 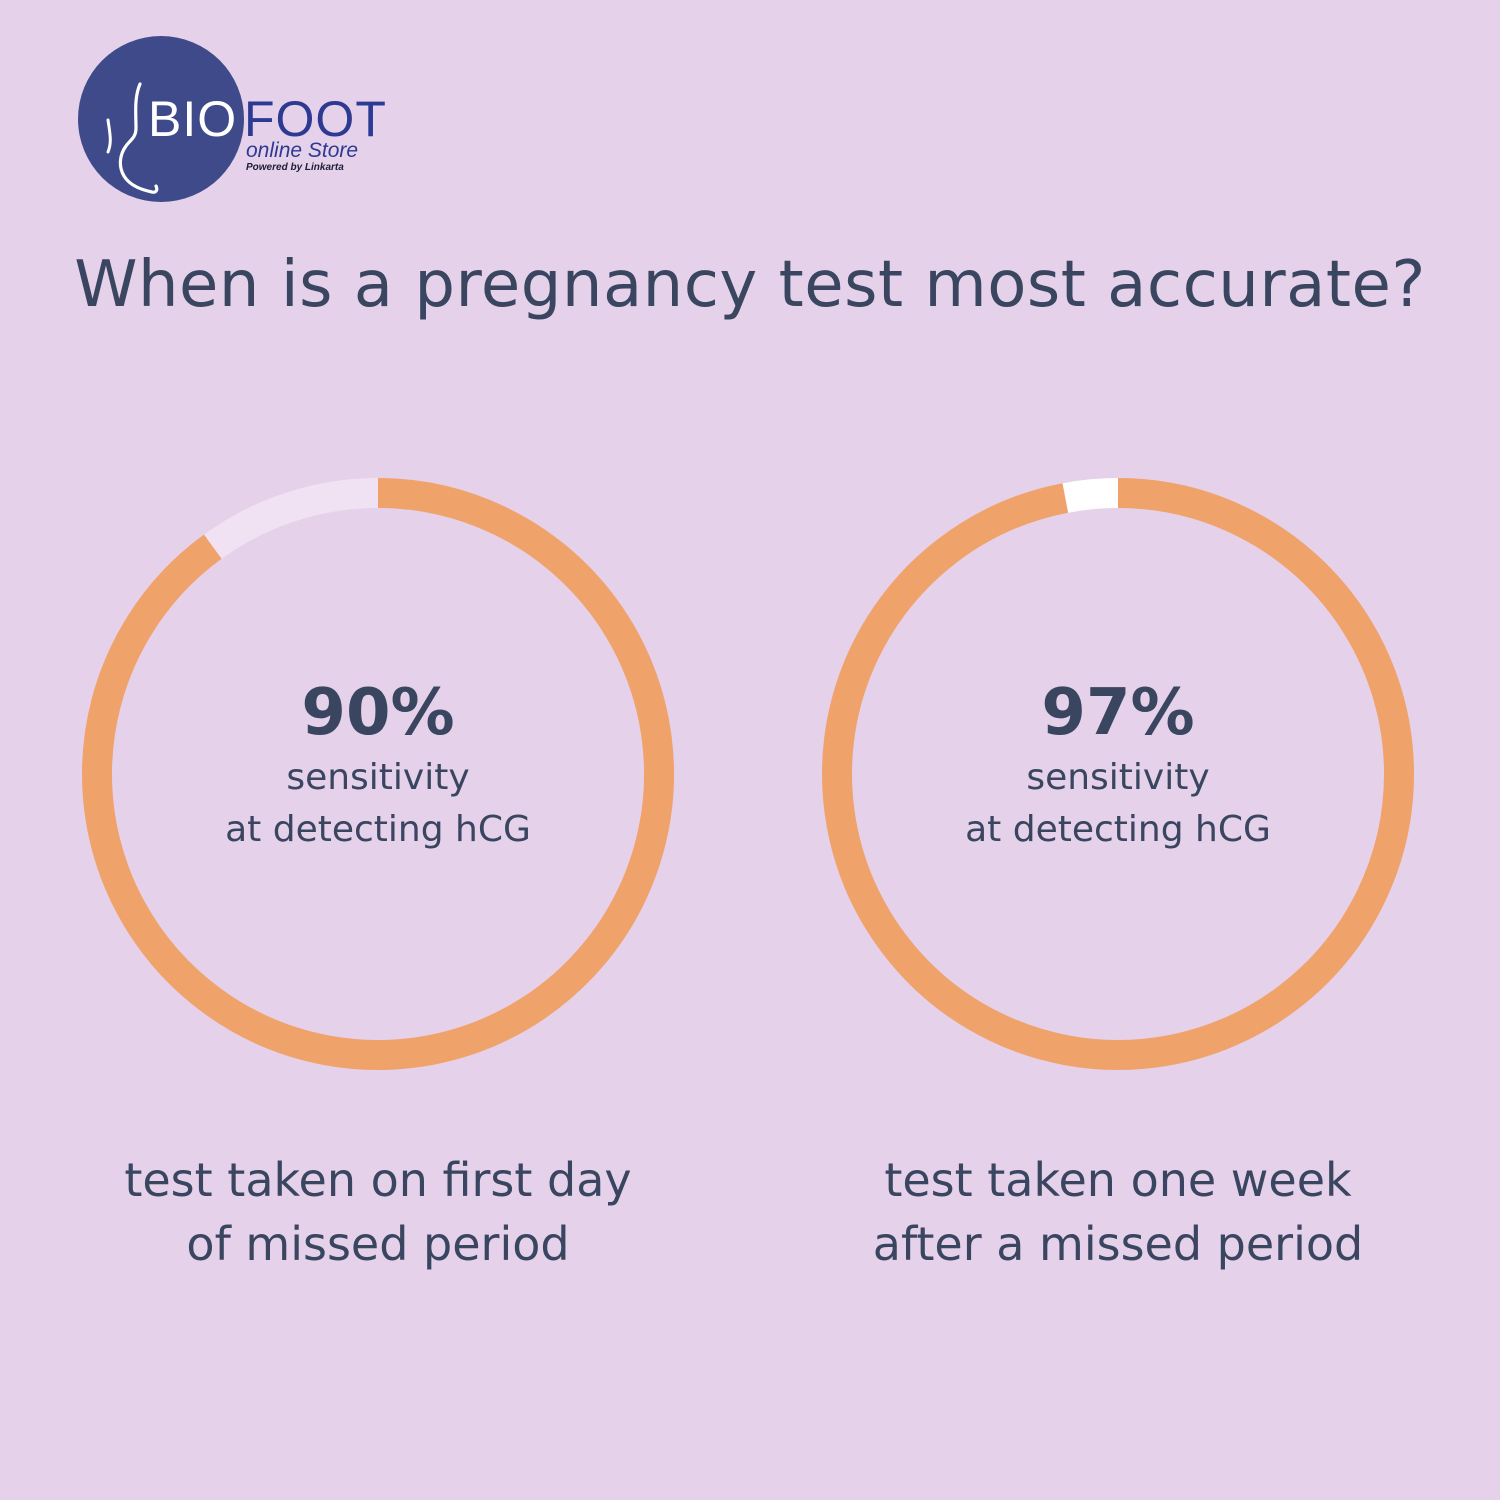 I want to click on donut-value-label: 90%, so click(x=378, y=713).